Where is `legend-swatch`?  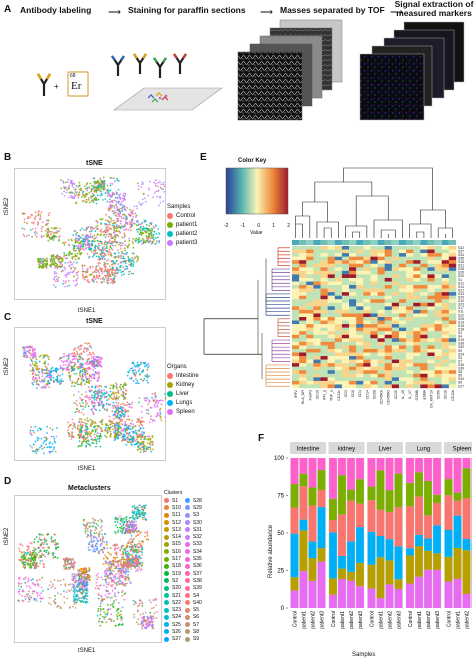 legend-swatch is located at coordinates (170, 402).